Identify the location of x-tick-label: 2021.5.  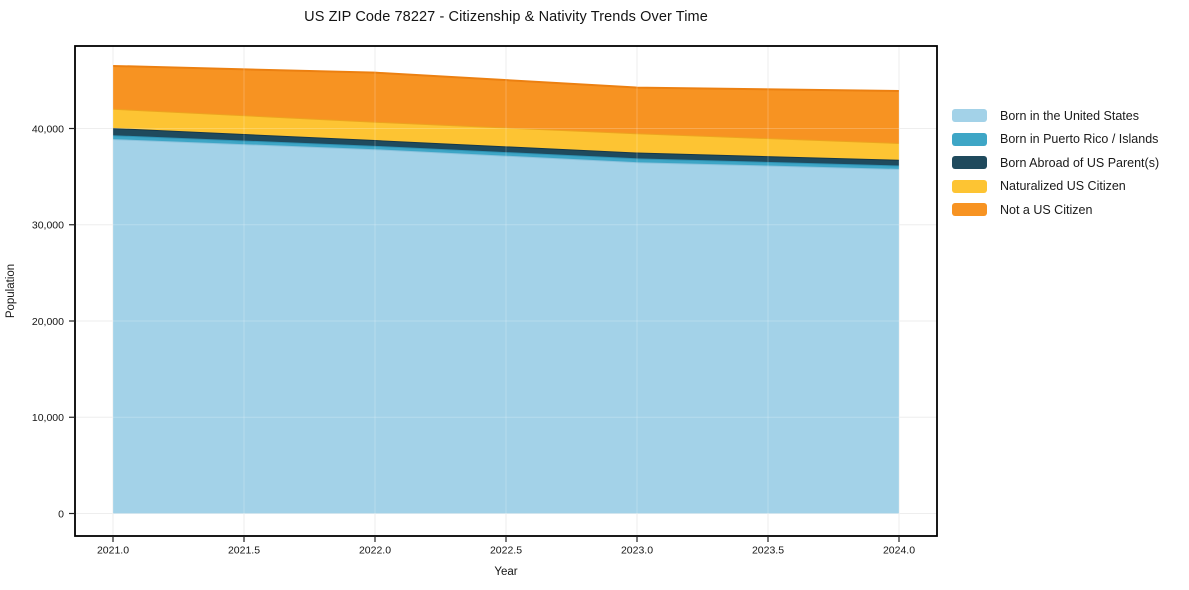
(244, 551).